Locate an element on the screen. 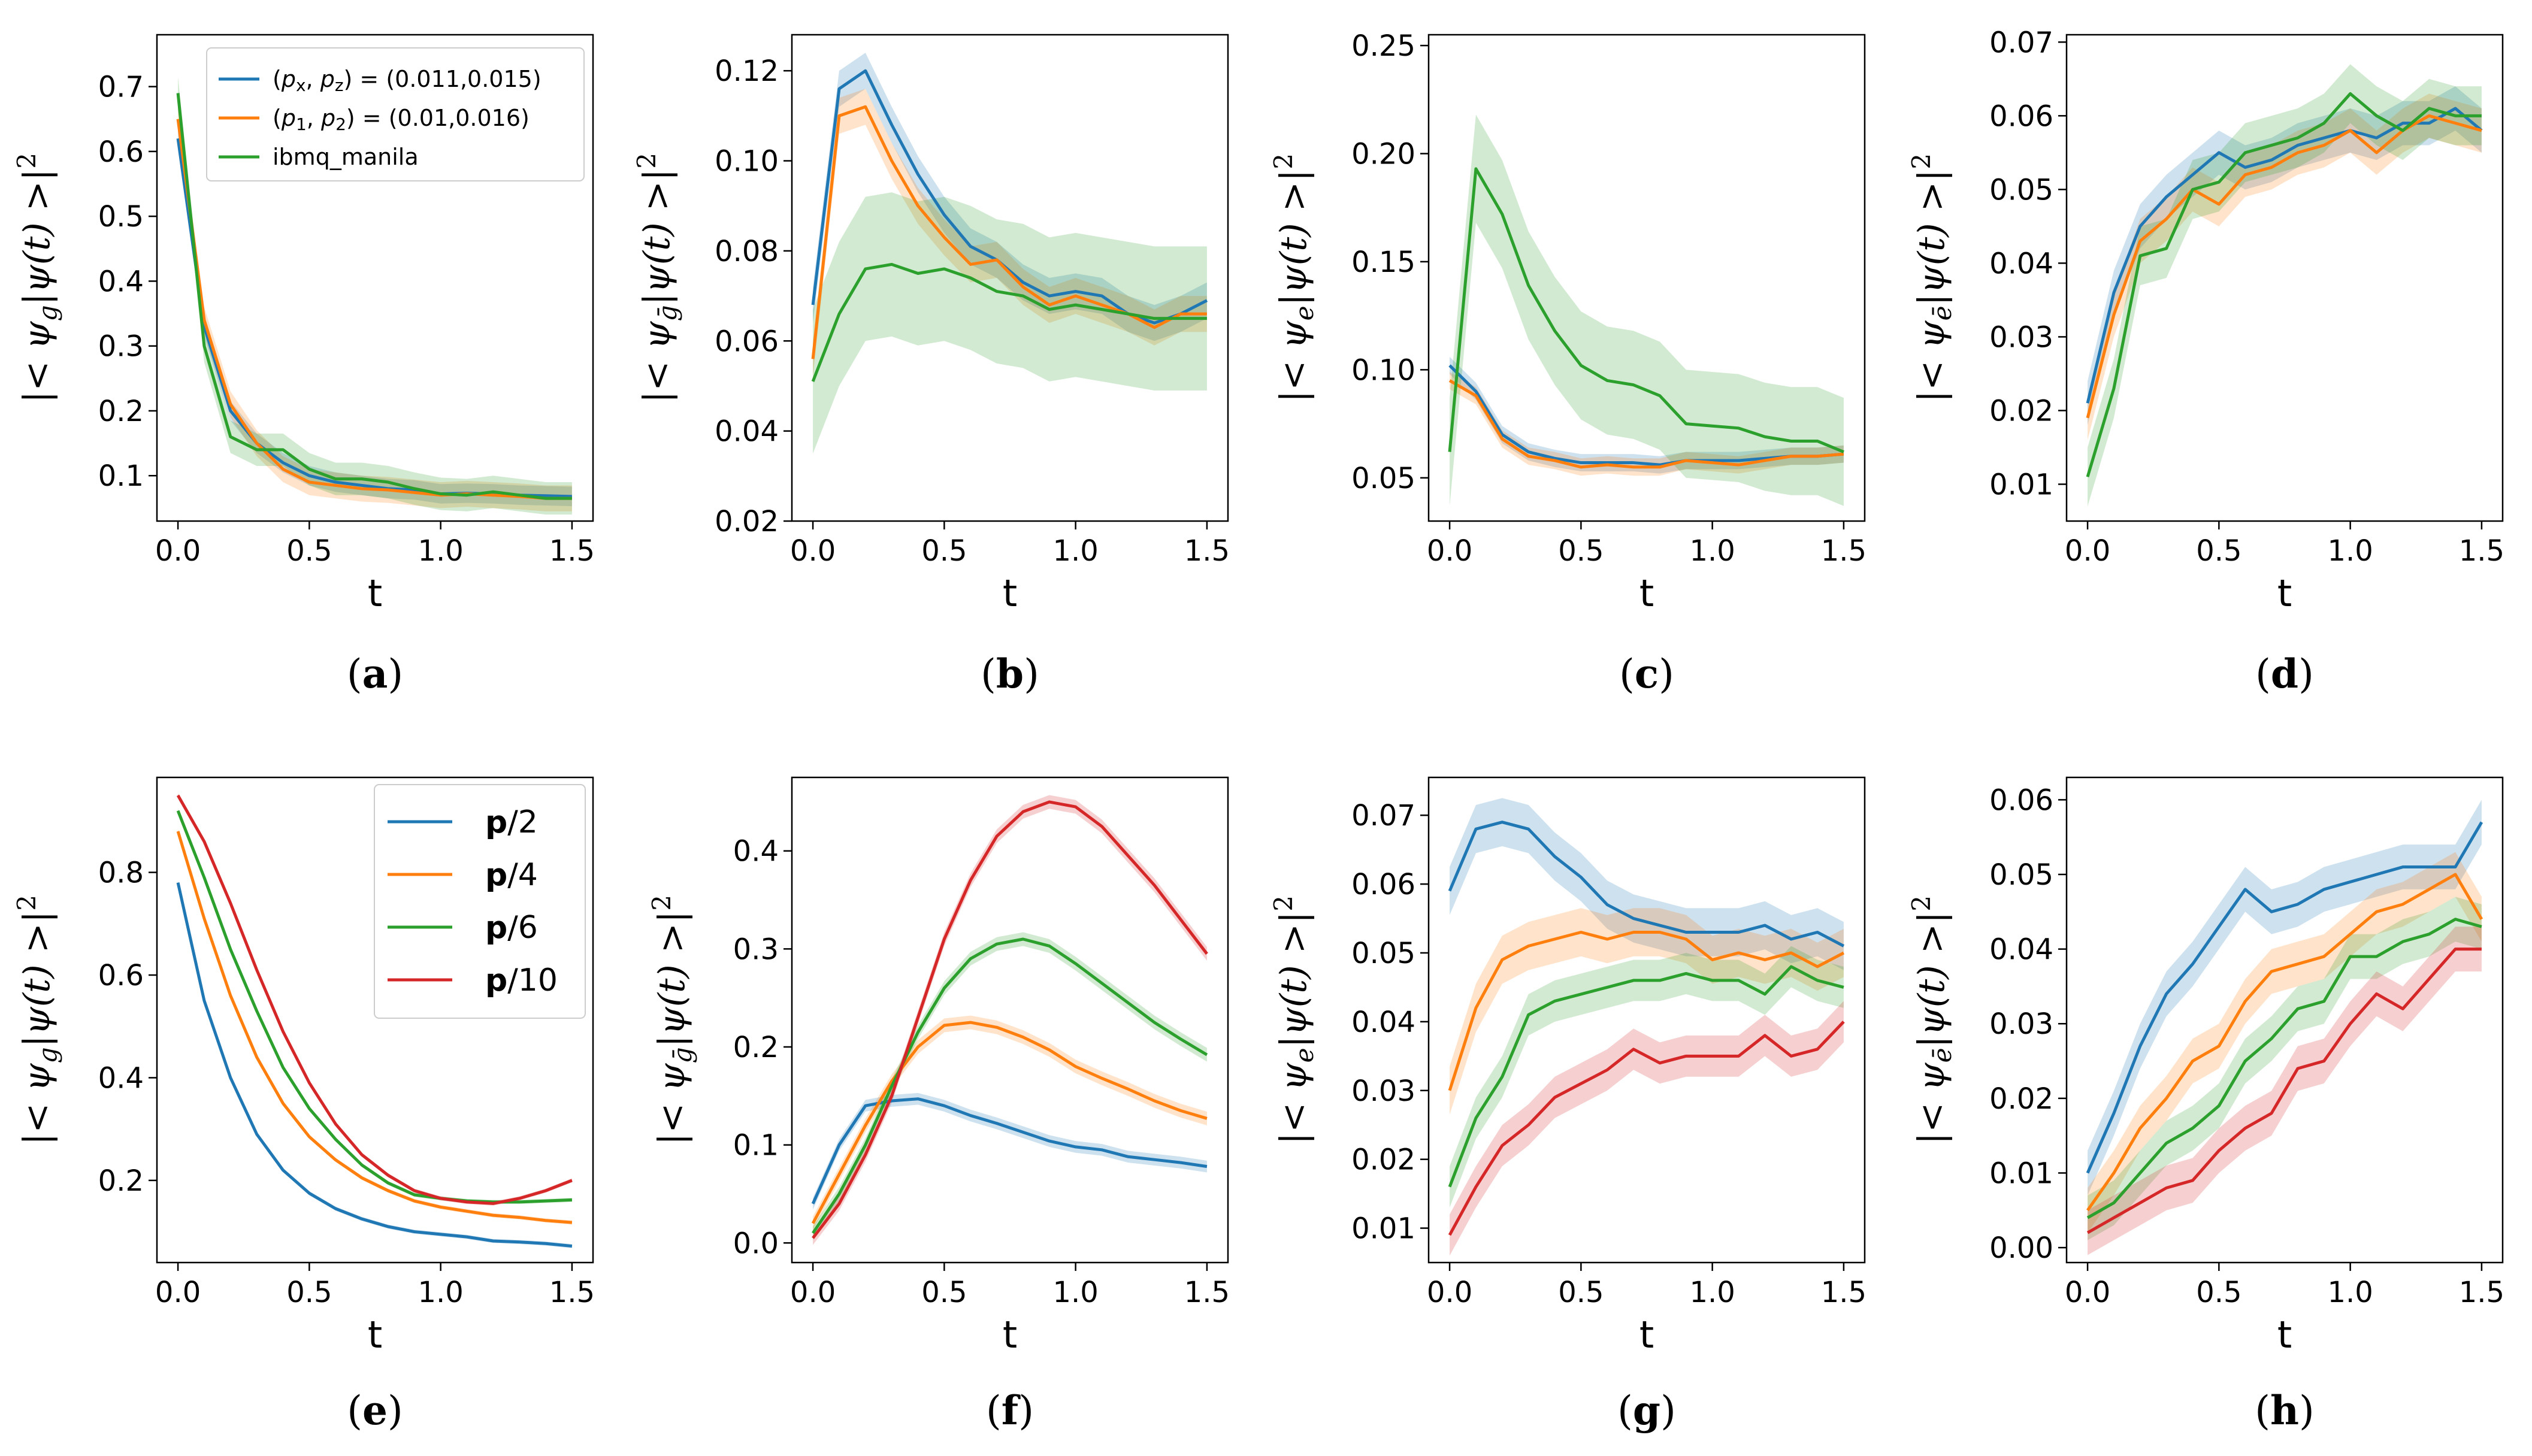  ytick-label-g-3: 0.04 is located at coordinates (1383, 1022).